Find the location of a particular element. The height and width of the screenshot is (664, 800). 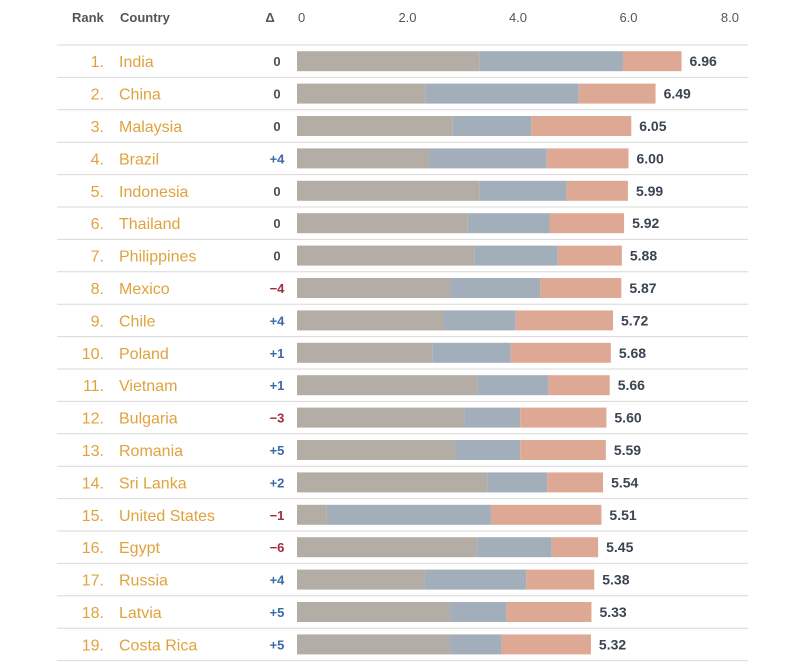

rank-column-header: Rank is located at coordinates (88, 17).